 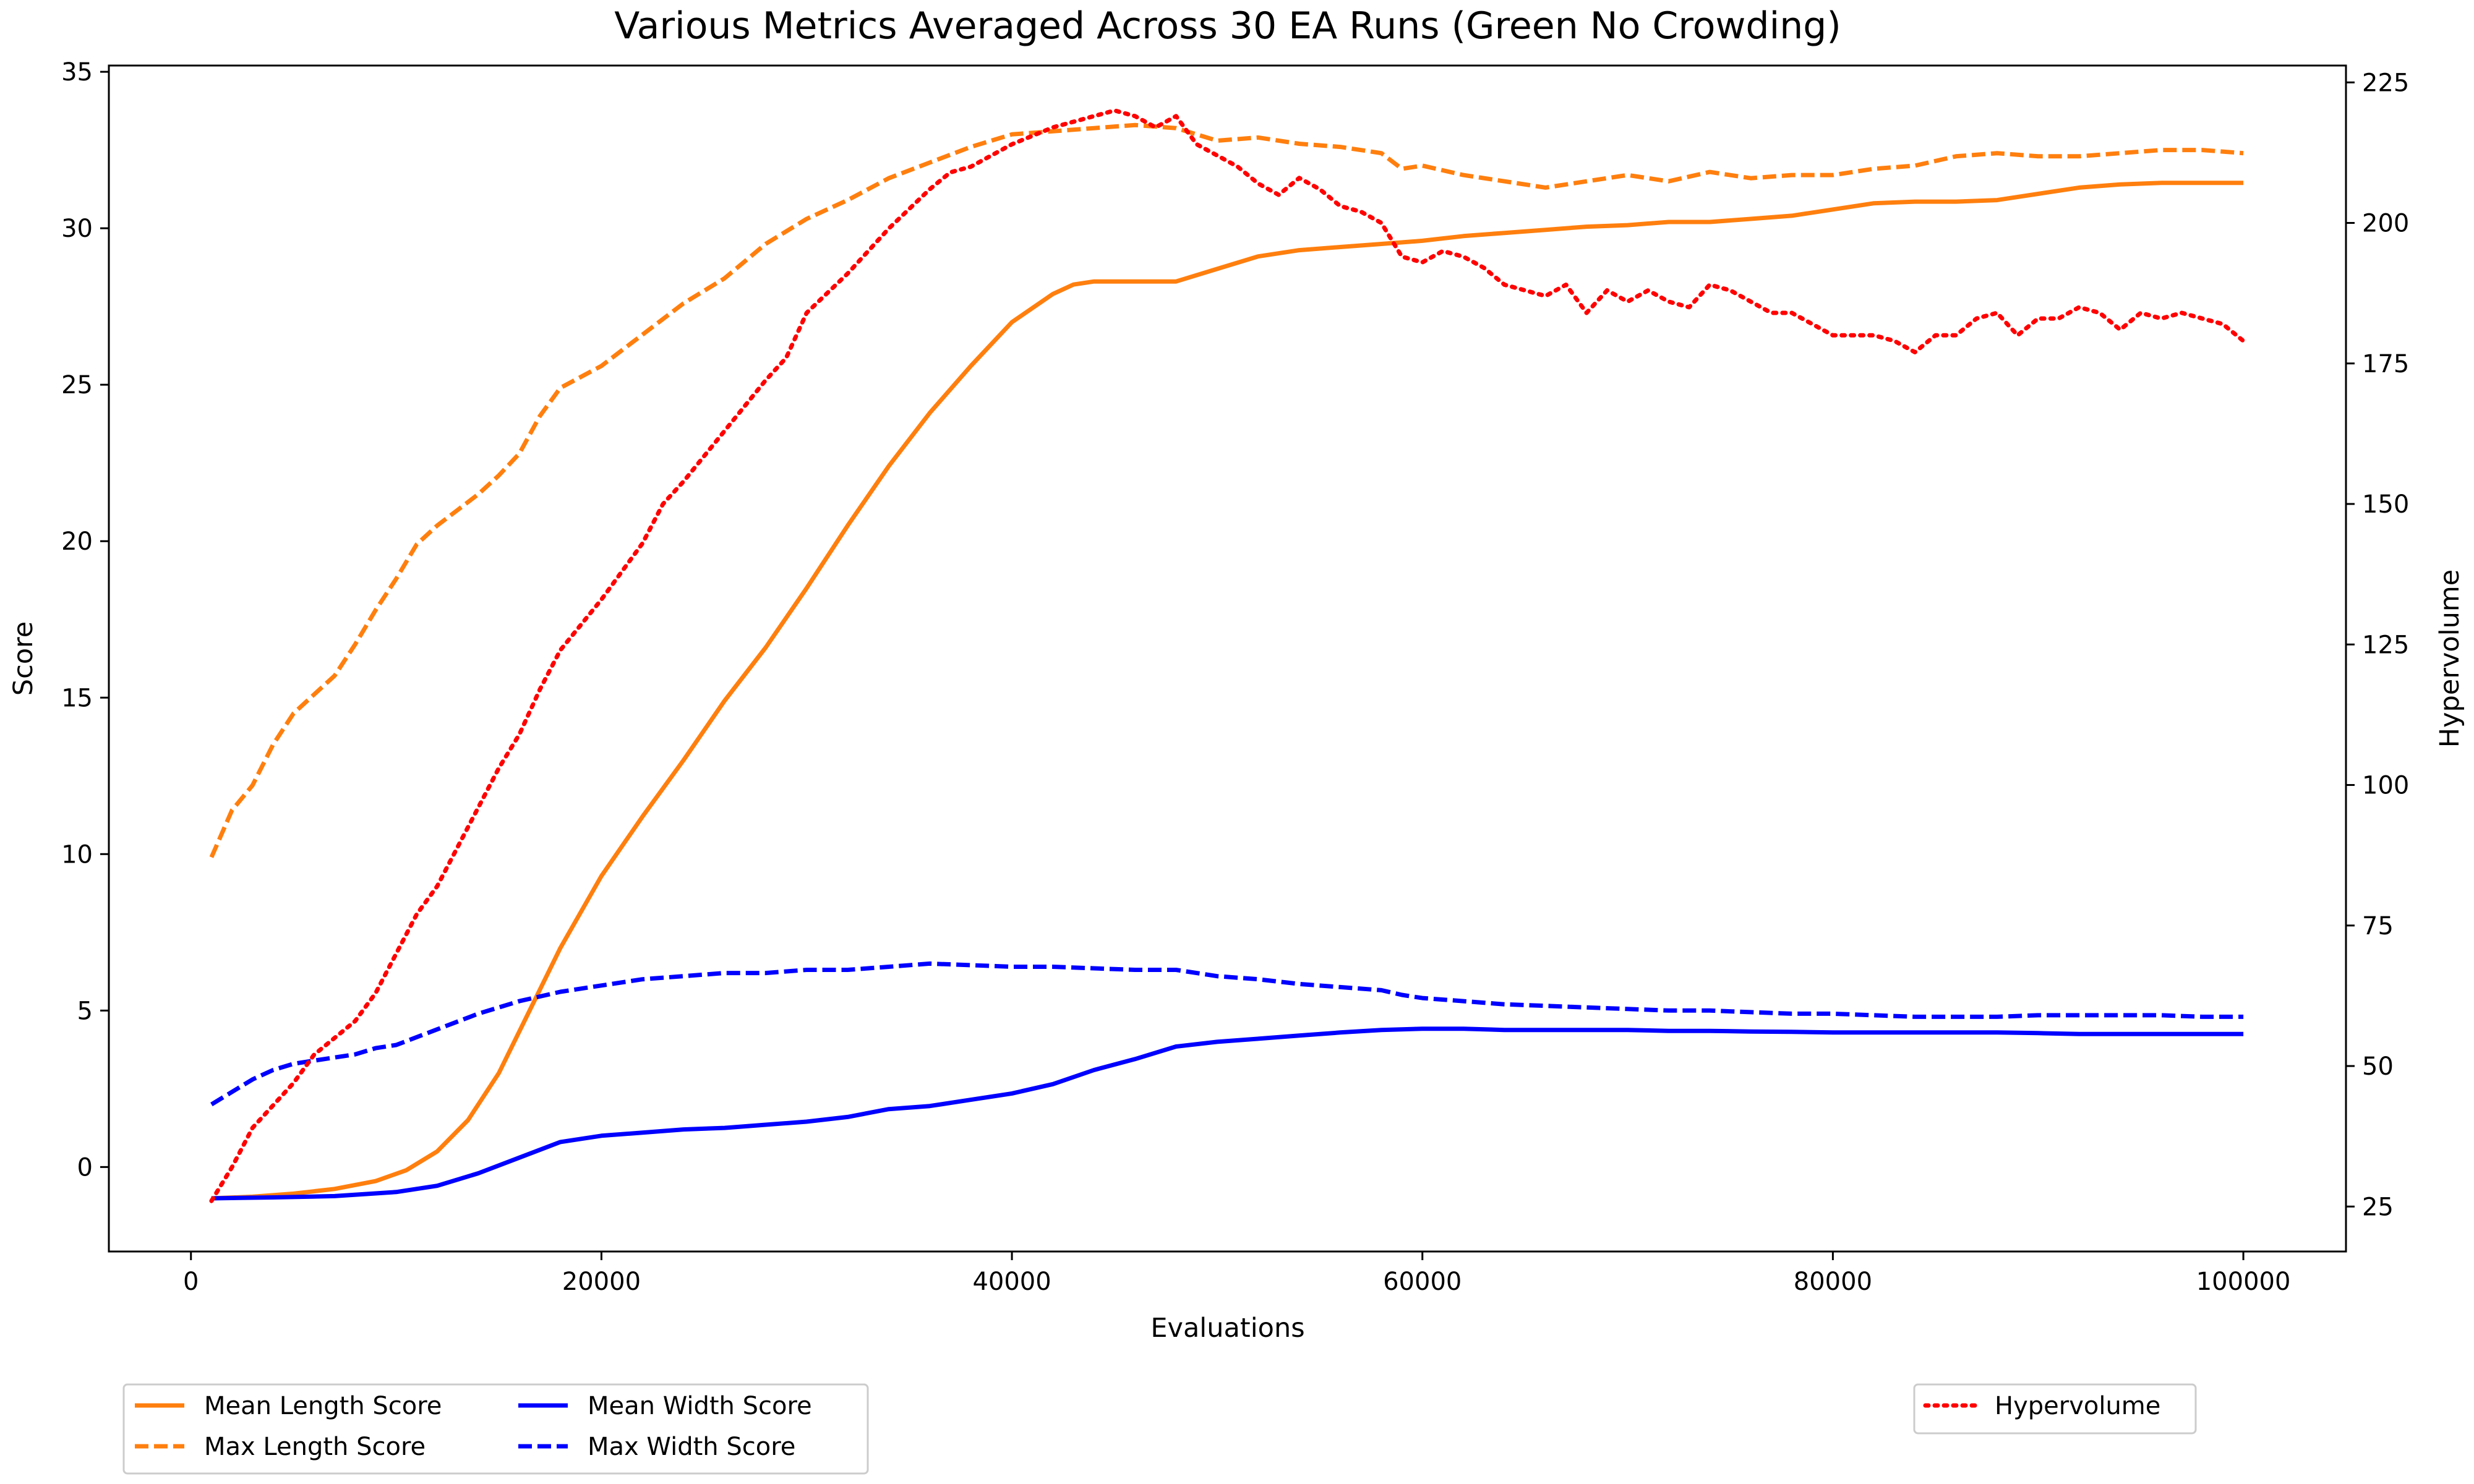 What do you see at coordinates (323, 1406) in the screenshot?
I see `legend-left-entry-label-0: Mean Length Score` at bounding box center [323, 1406].